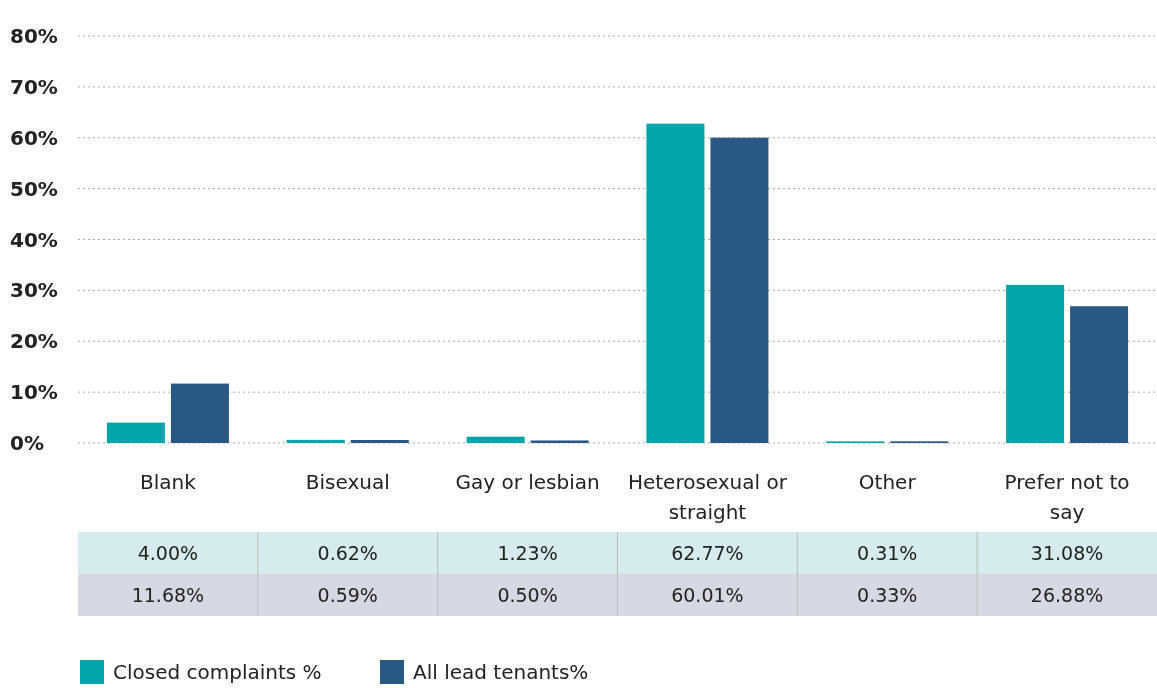 Image resolution: width=1157 pixels, height=688 pixels. Describe the element at coordinates (707, 594) in the screenshot. I see `data-label: 60.01%` at that location.